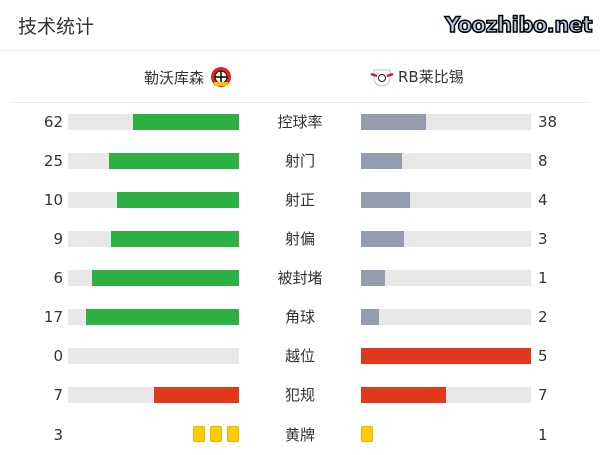  I want to click on stat-row: 6 被封堵 1, so click(300, 278).